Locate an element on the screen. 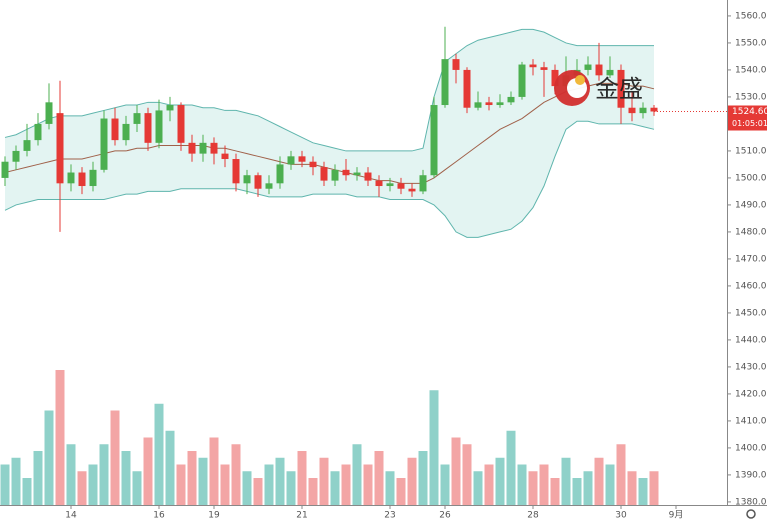 Image resolution: width=767 pixels, height=524 pixels. last-price-label: 1524.60 is located at coordinates (749, 112).